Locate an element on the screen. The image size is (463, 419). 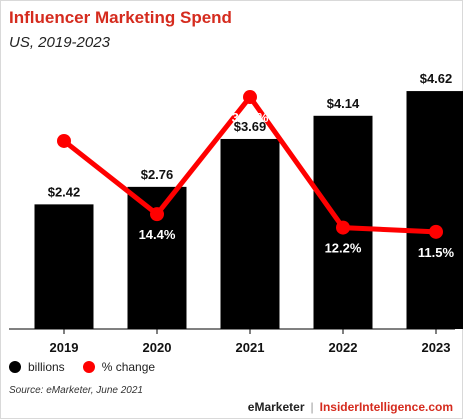
legend-change-label: % change is located at coordinates (128, 367).